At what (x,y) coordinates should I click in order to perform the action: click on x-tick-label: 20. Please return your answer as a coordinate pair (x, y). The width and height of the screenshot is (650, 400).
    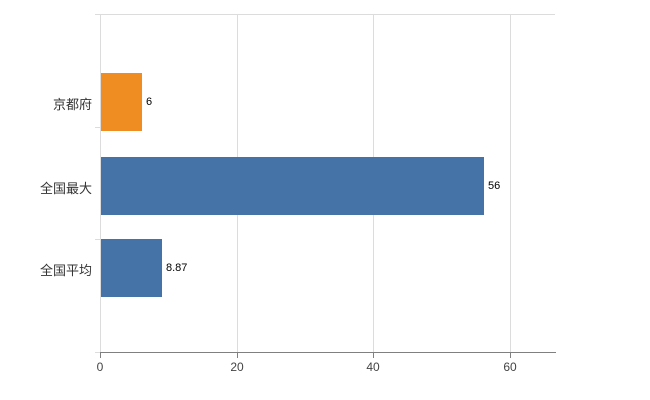
    Looking at the image, I should click on (237, 367).